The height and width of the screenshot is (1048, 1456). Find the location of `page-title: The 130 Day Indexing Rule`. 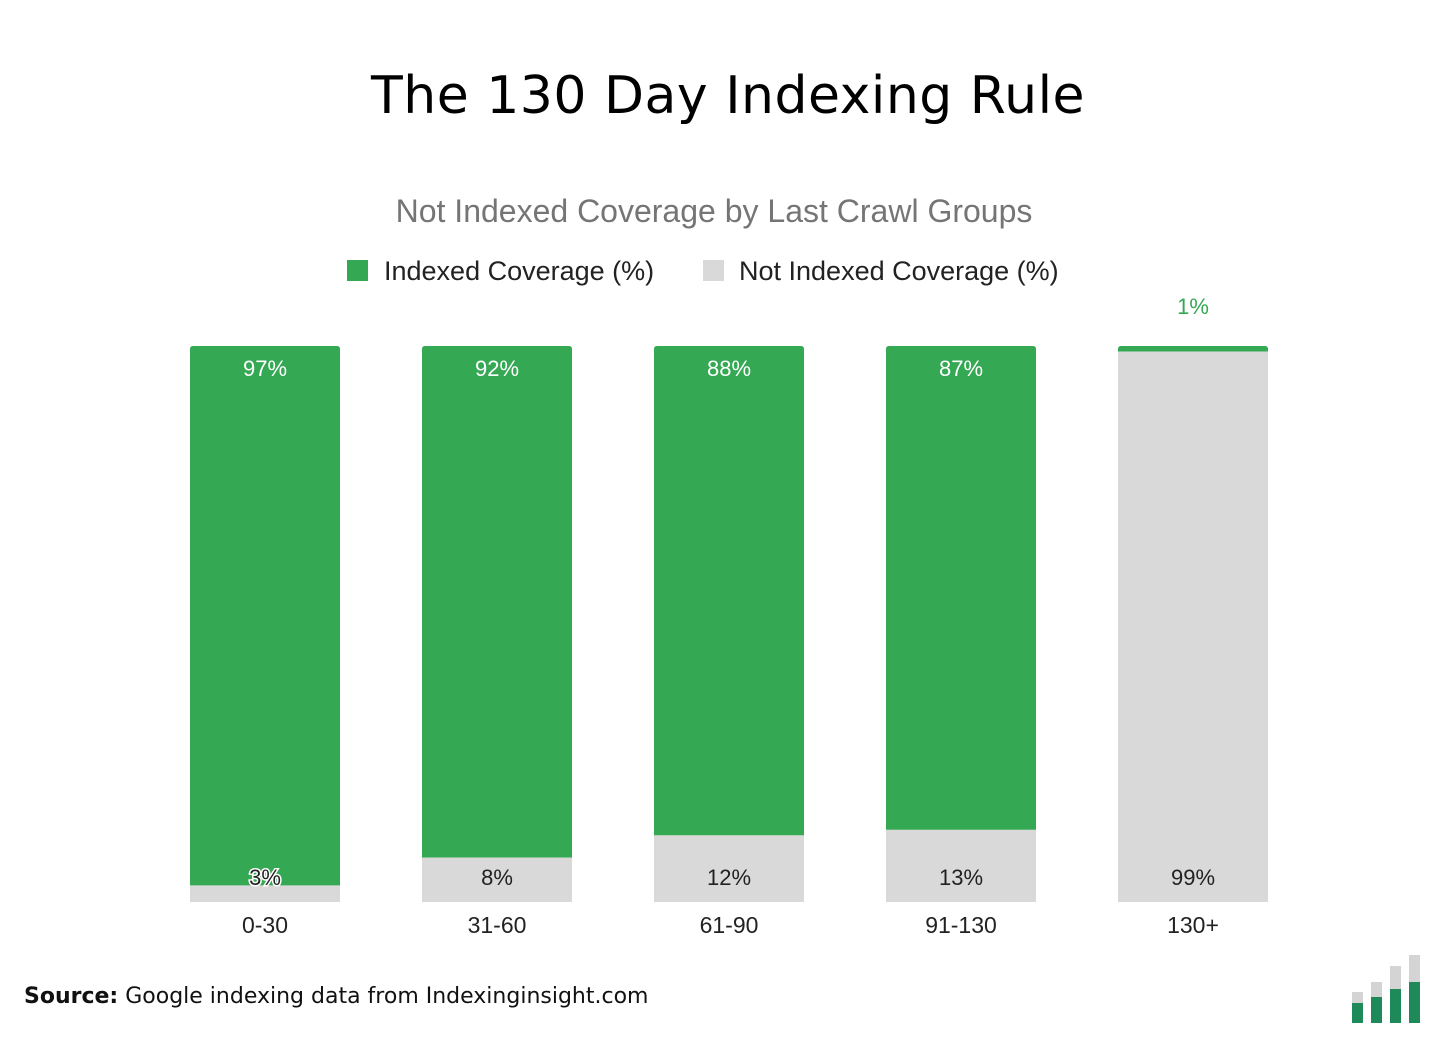

page-title: The 130 Day Indexing Rule is located at coordinates (728, 96).